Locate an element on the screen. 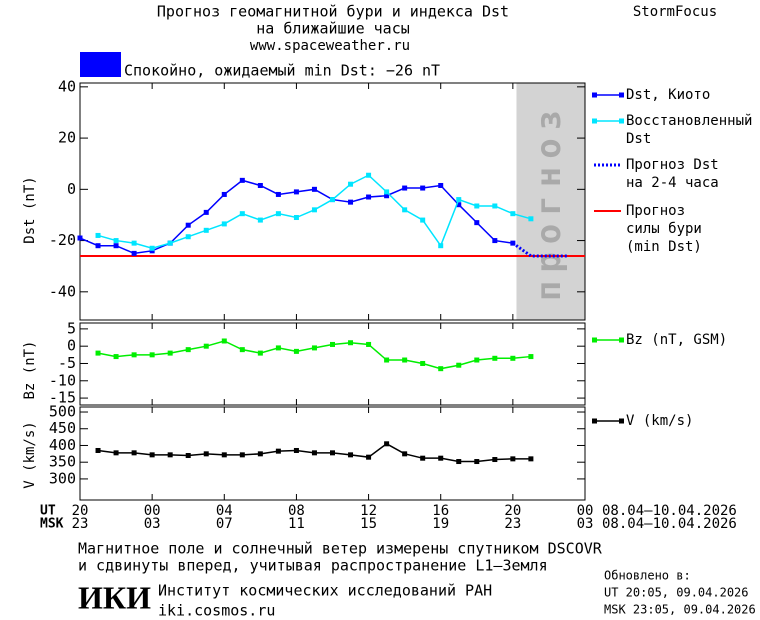 This screenshot has width=760, height=620. y-tick-label: -20 is located at coordinates (62, 240).